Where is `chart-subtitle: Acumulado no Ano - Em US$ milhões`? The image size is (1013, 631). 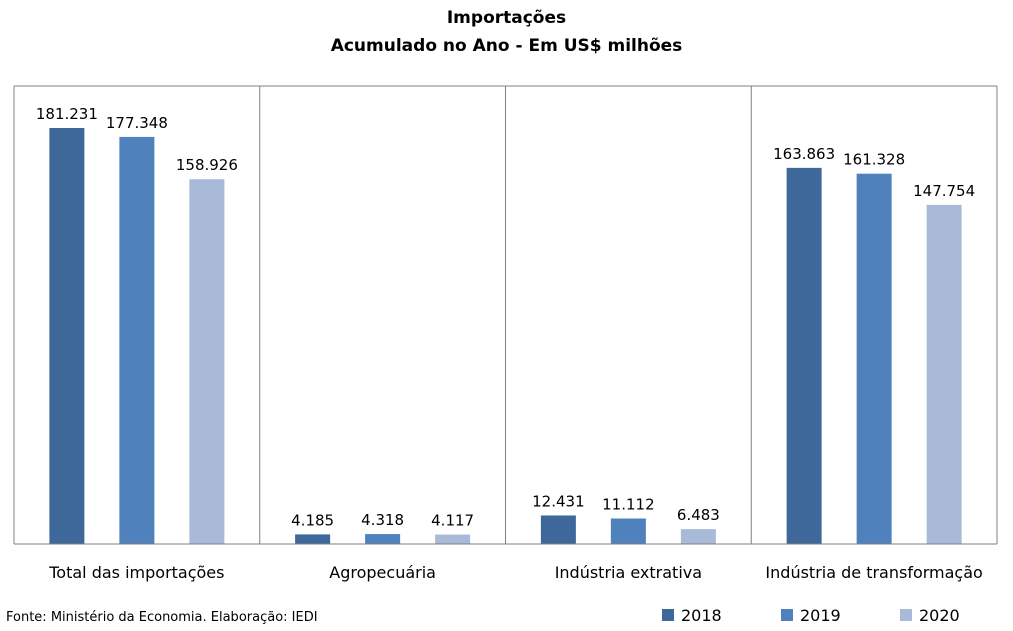
chart-subtitle: Acumulado no Ano - Em US$ milhões is located at coordinates (506, 46).